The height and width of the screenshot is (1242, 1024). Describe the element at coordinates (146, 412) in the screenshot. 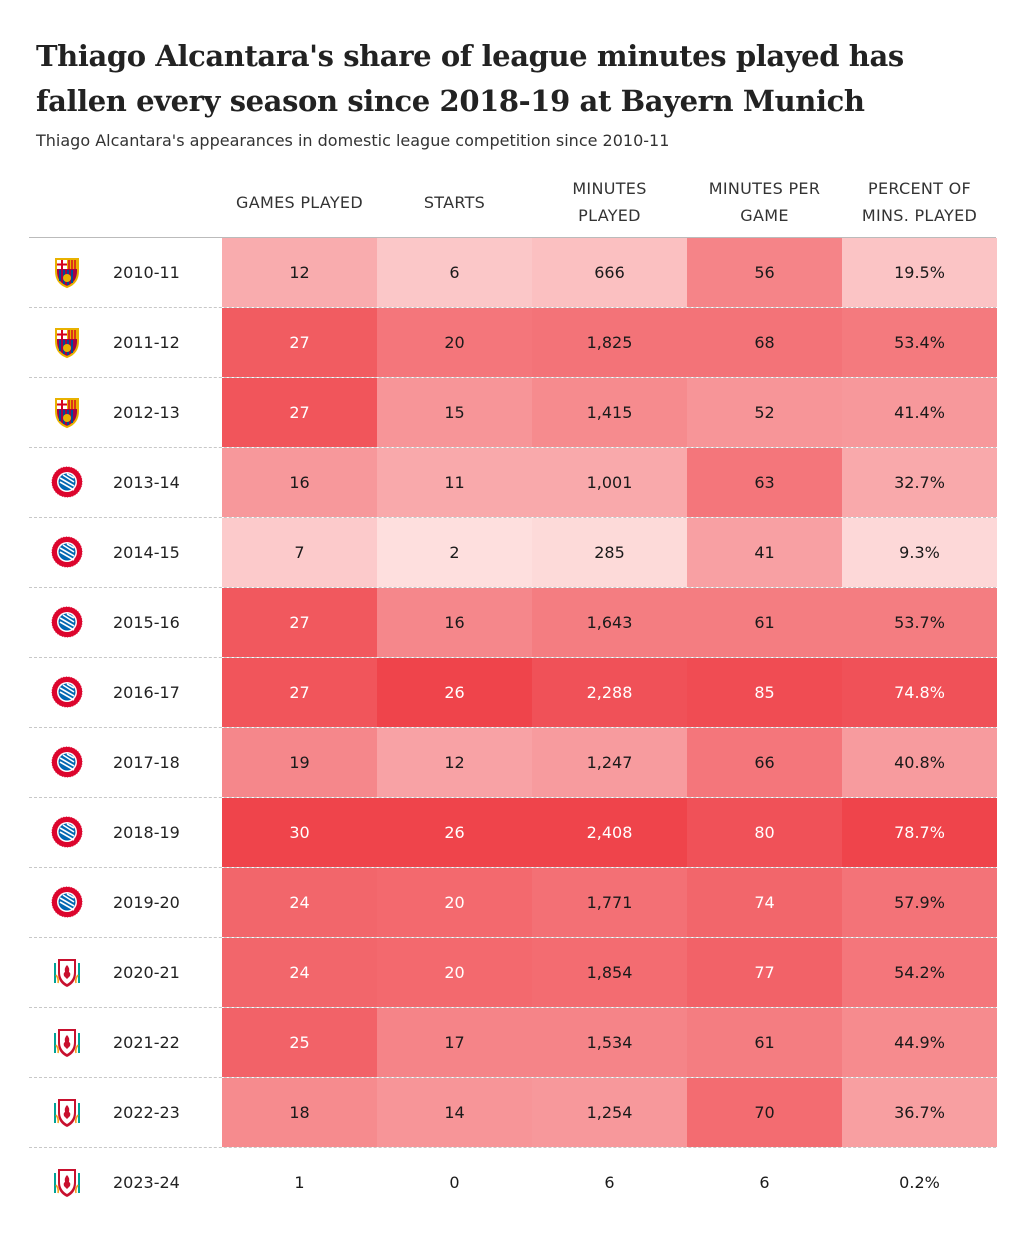

I see `season-label: 2012-13` at that location.